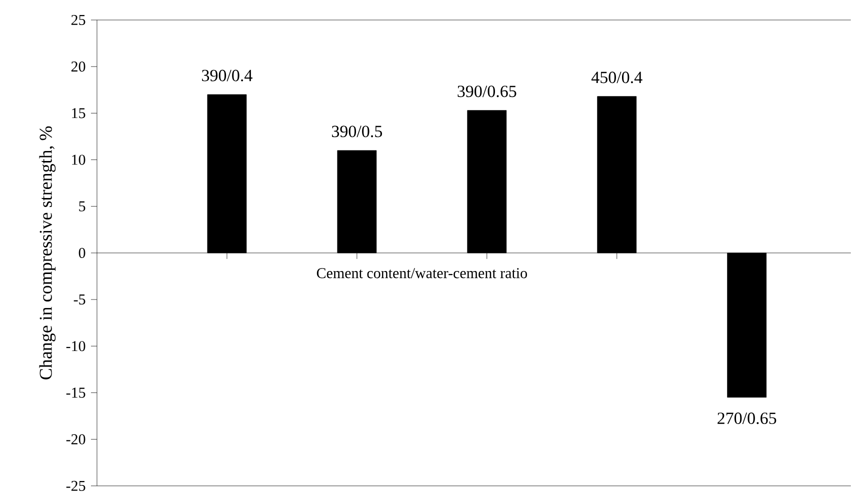  I want to click on x-axis-title: Cement content/water-cement ratio, so click(421, 273).